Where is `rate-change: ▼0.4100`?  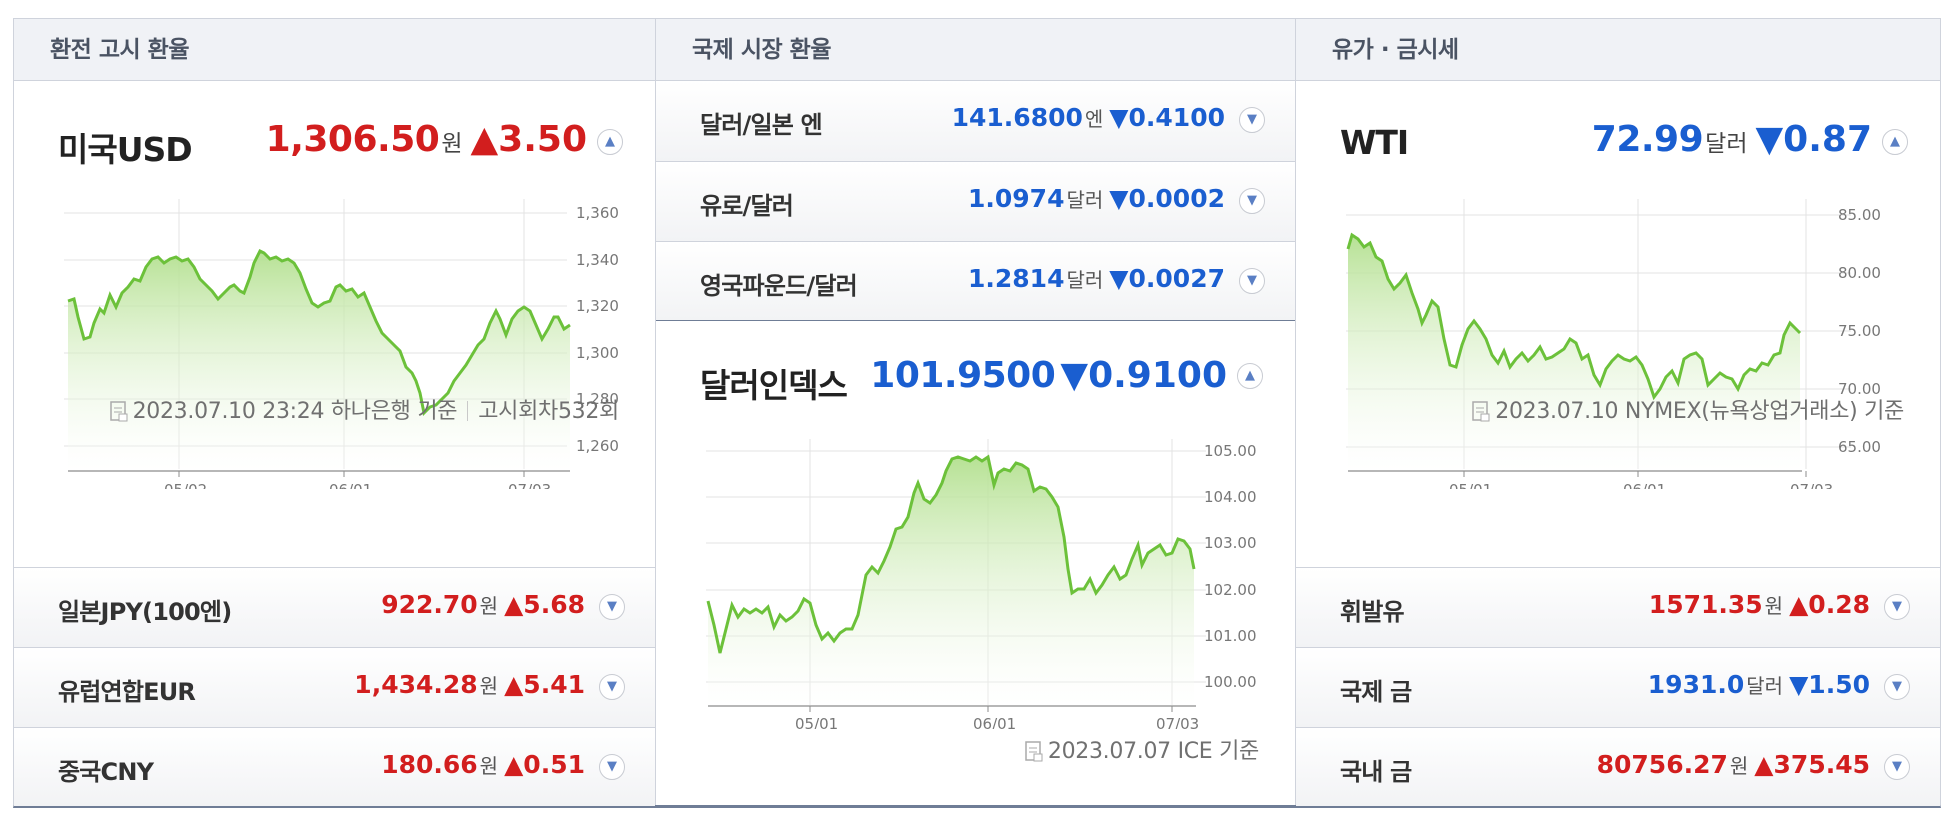 rate-change: ▼0.4100 is located at coordinates (1167, 117).